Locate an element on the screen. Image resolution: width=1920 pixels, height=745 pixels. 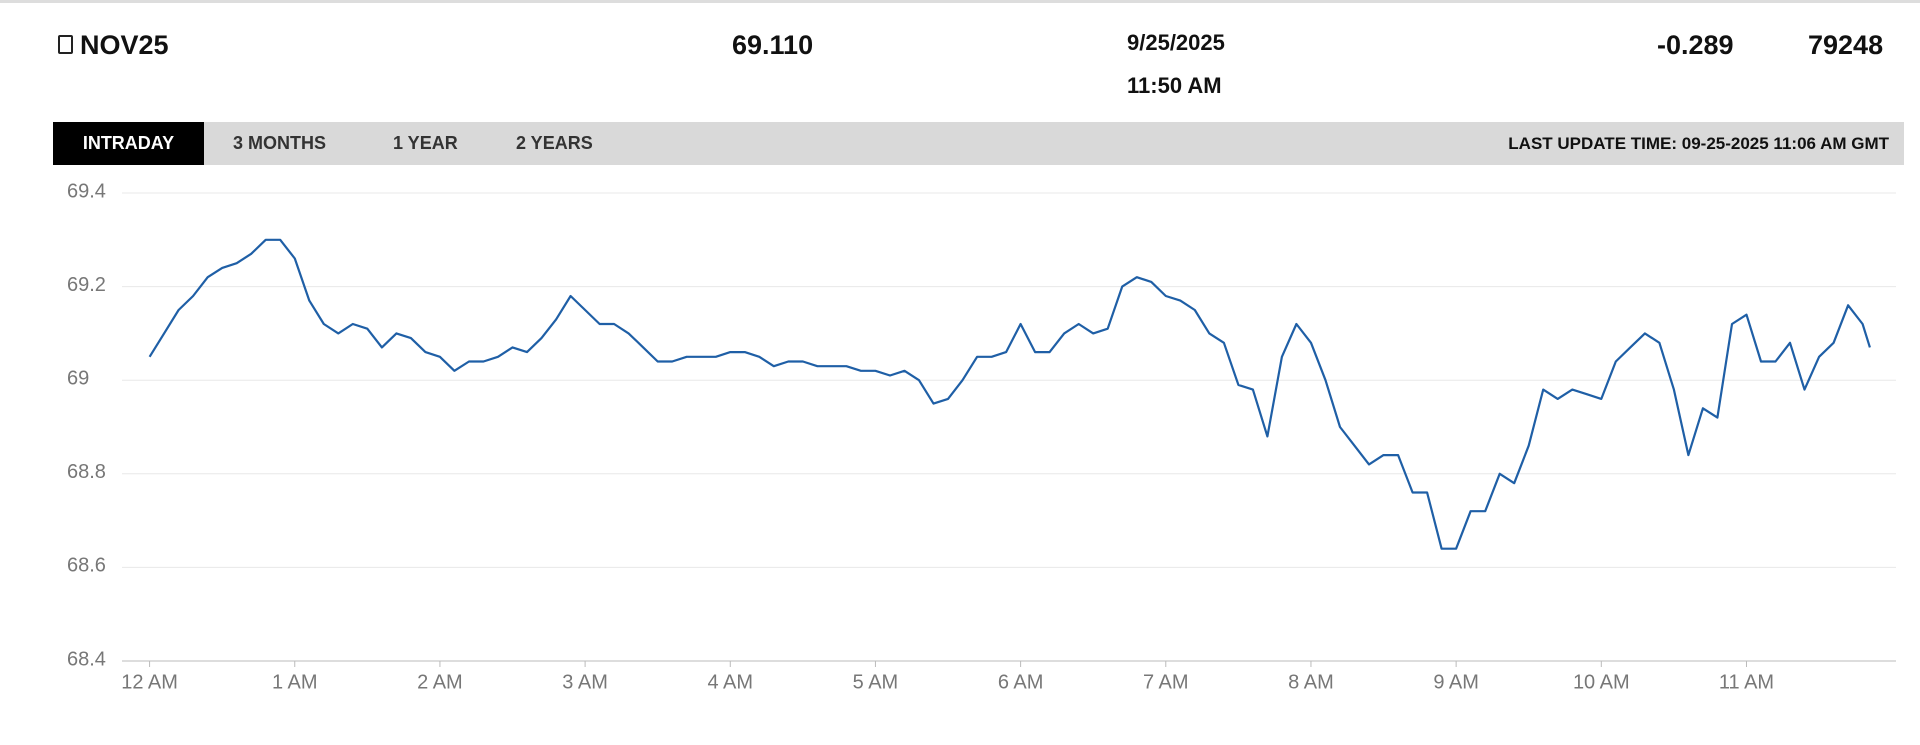
change: -0.289 is located at coordinates (1695, 45).